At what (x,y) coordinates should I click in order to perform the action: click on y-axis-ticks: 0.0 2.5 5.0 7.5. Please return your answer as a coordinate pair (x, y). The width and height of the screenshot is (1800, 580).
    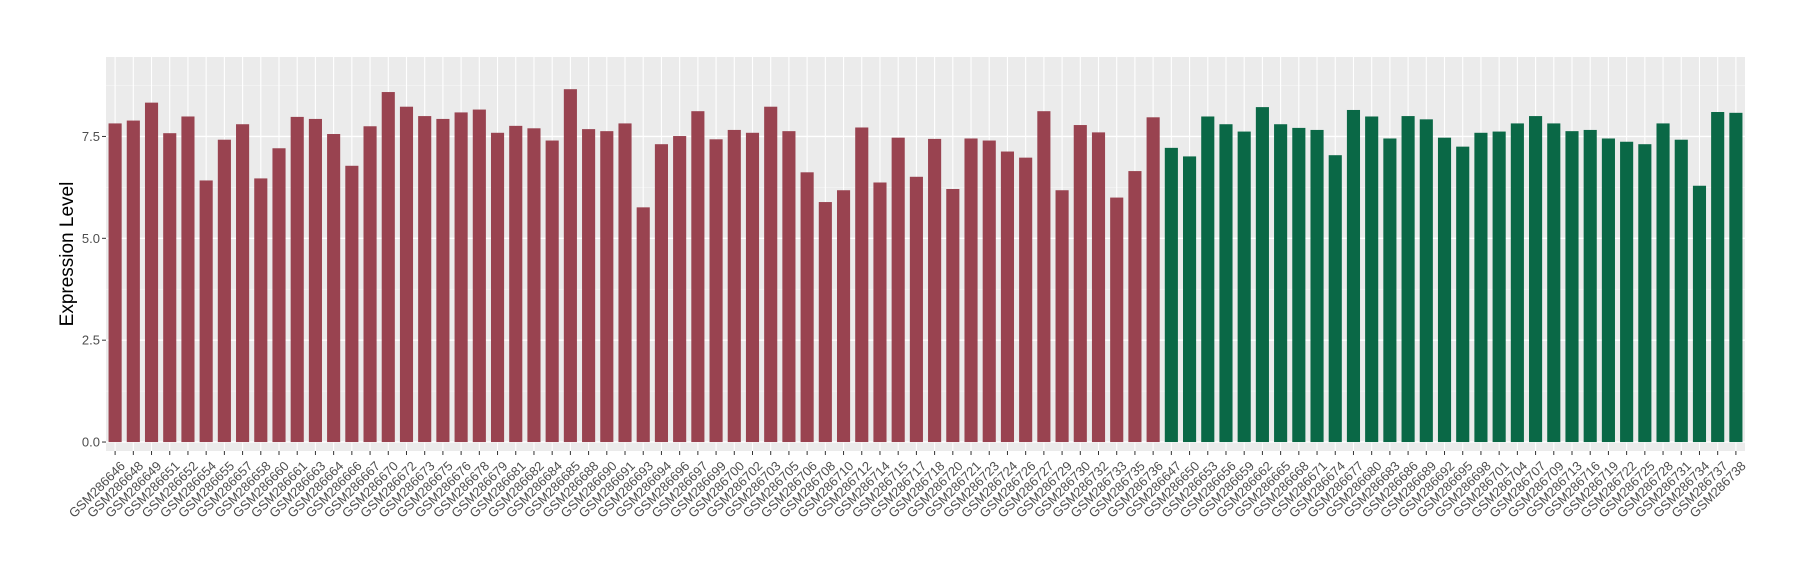
    Looking at the image, I should click on (94, 289).